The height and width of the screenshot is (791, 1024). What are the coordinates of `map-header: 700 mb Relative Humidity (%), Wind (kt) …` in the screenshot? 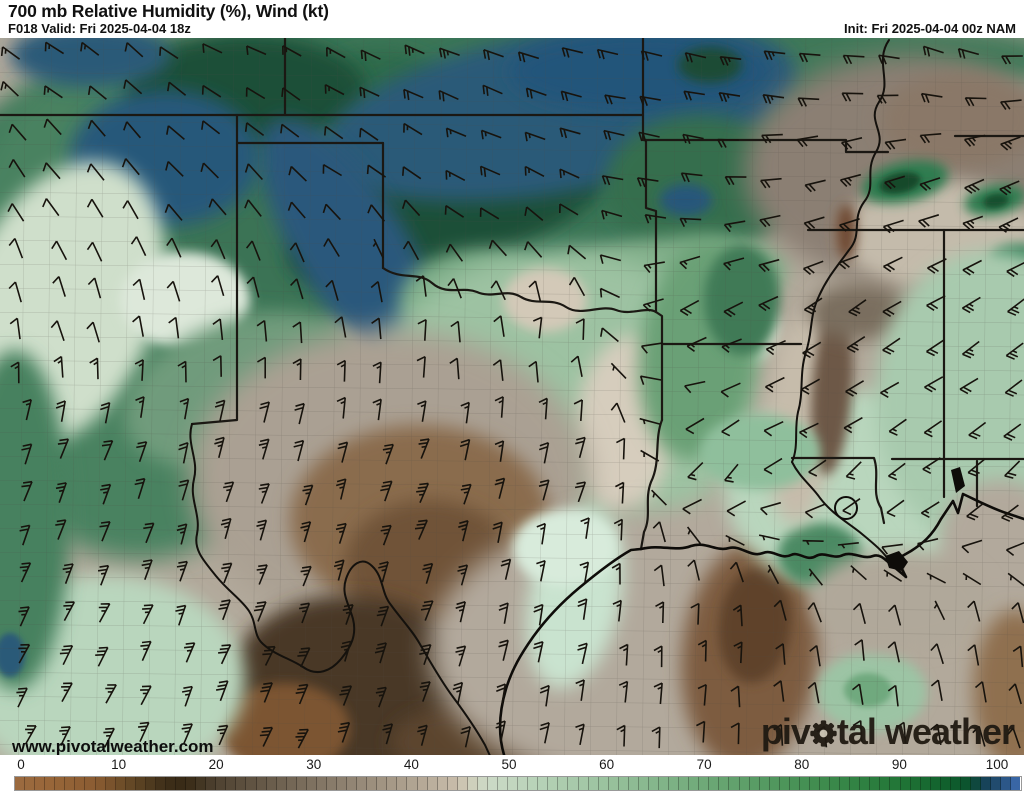 It's located at (512, 19).